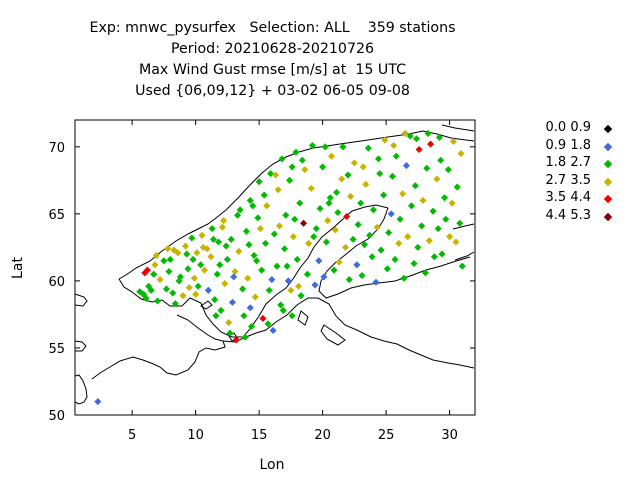  Describe the element at coordinates (568, 180) in the screenshot. I see `legend-label: 2.7 3.5` at that location.